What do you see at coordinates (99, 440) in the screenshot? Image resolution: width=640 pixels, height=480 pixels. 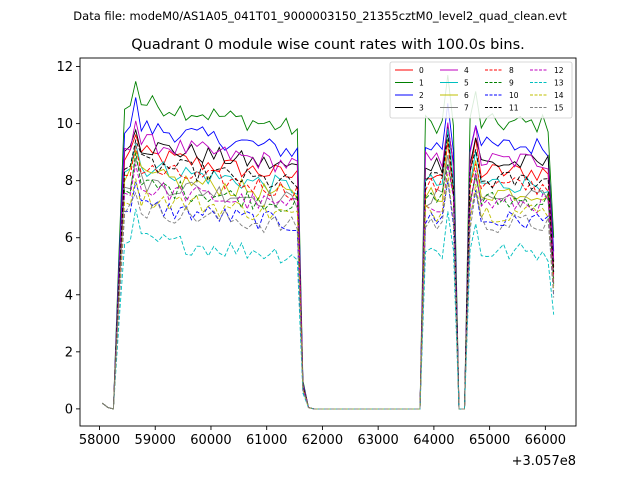 I see `x-tick-label: 58000` at bounding box center [99, 440].